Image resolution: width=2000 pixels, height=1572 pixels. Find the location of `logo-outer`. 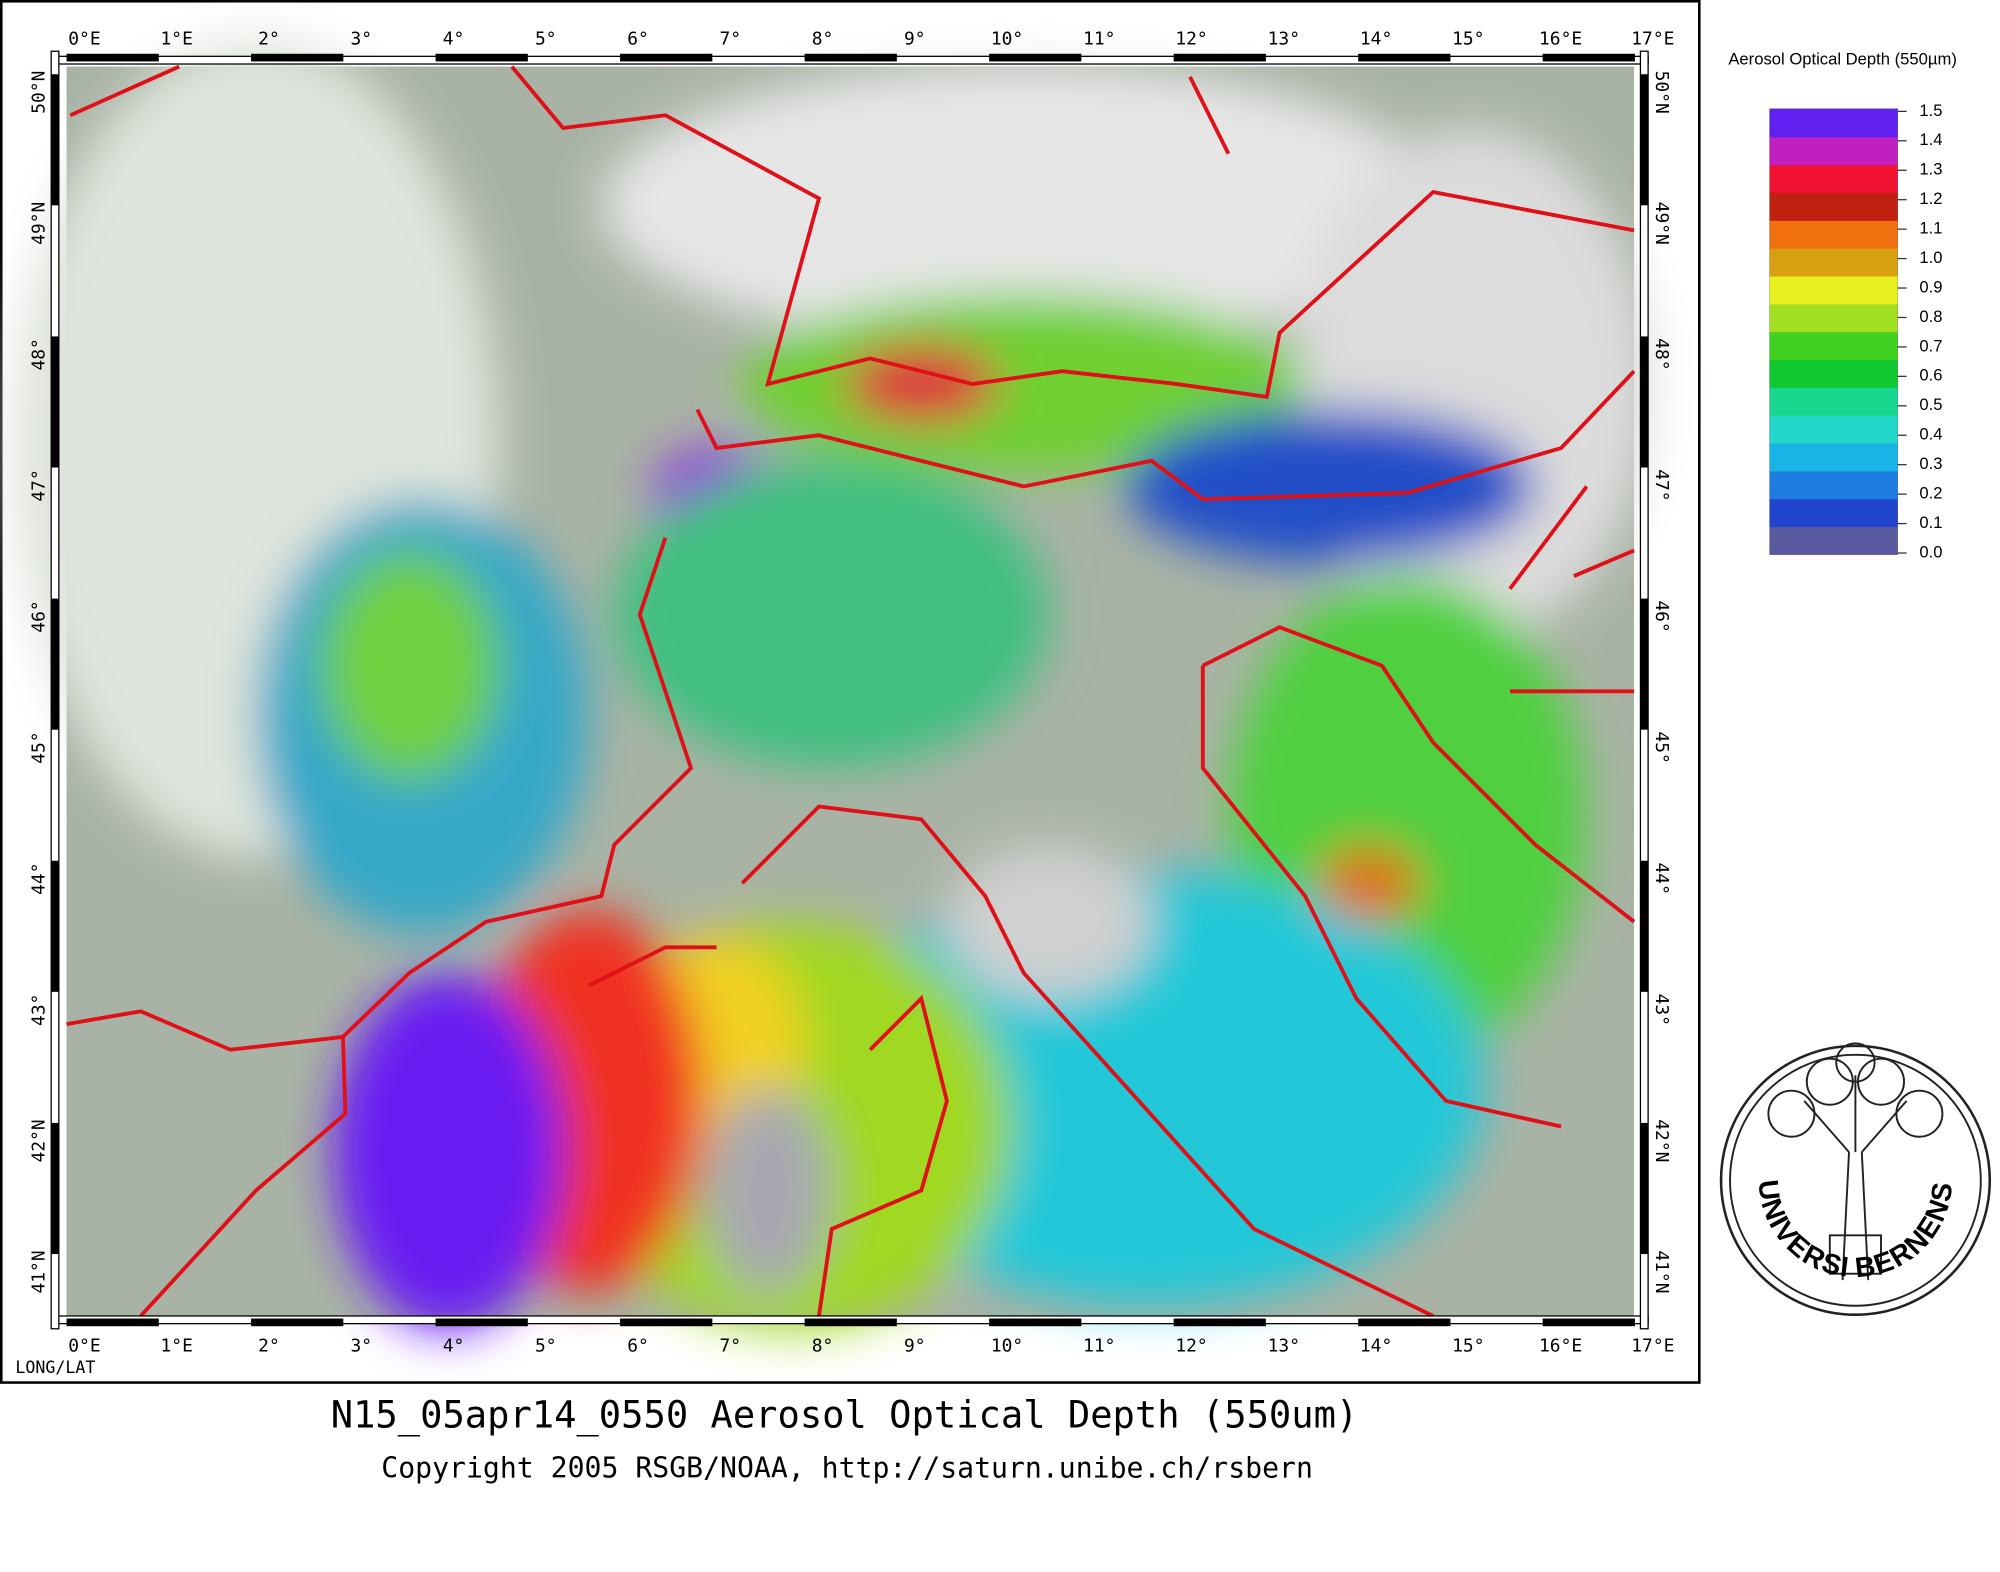

logo-outer is located at coordinates (1855, 1180).